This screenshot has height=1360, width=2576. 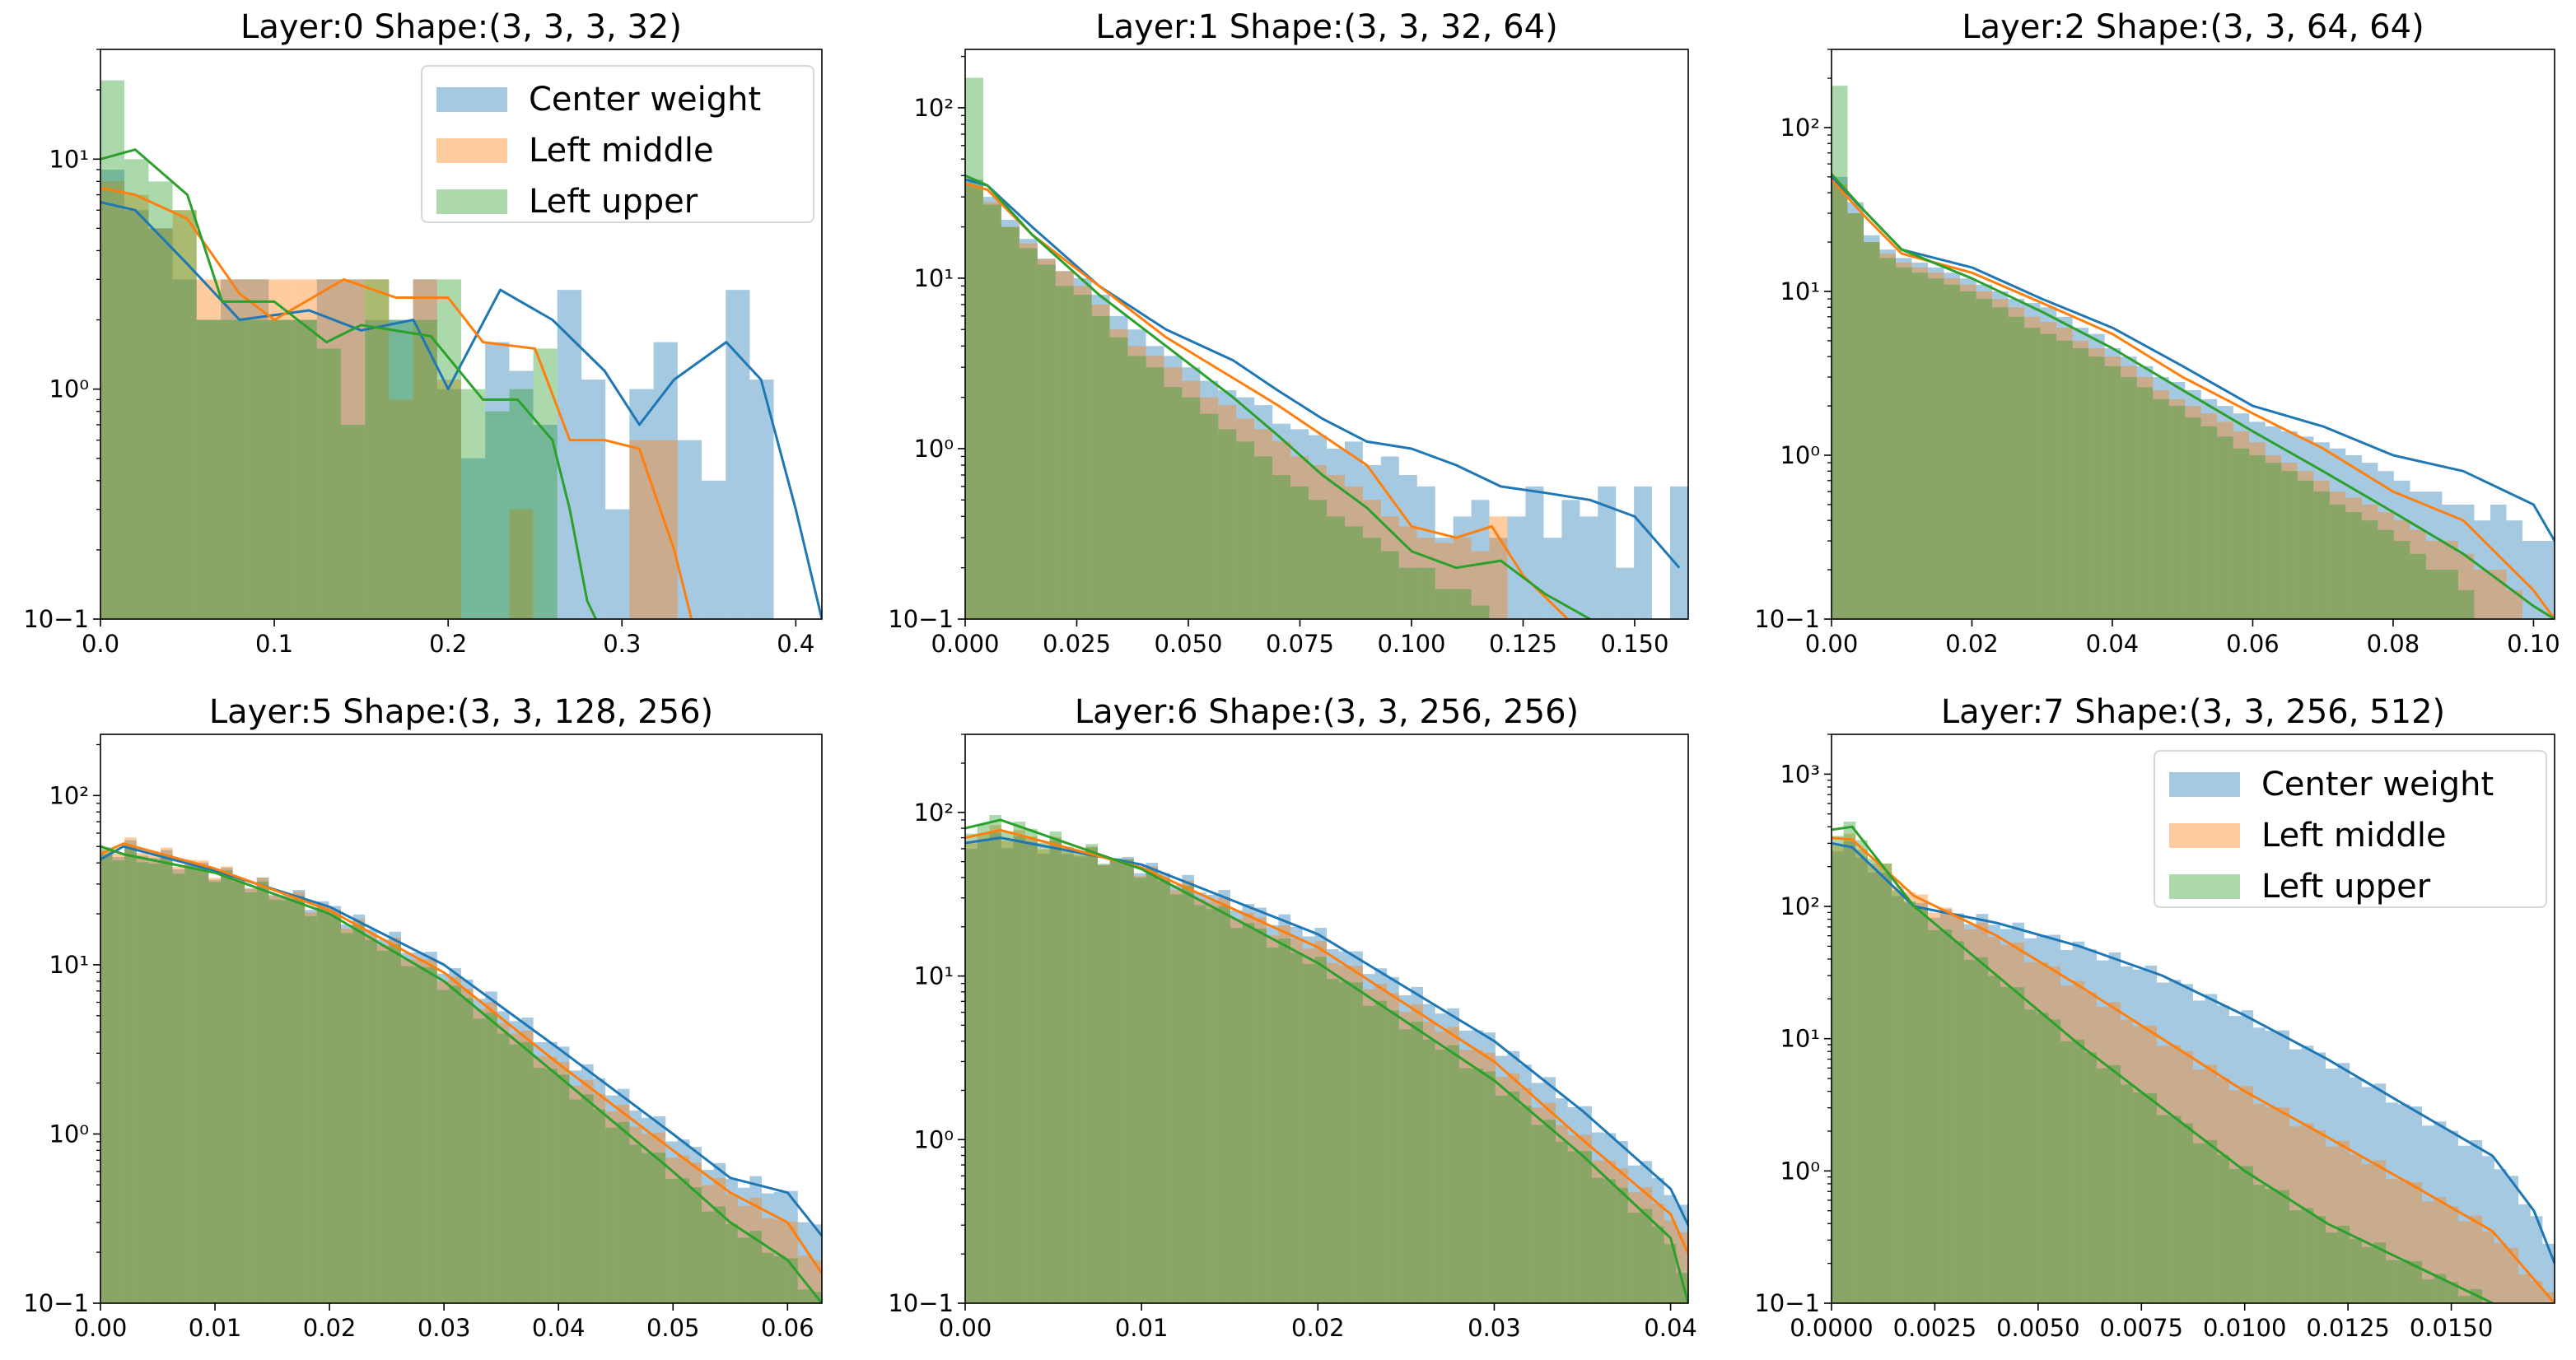 I want to click on kde-line-left-middle, so click(x=396, y=402).